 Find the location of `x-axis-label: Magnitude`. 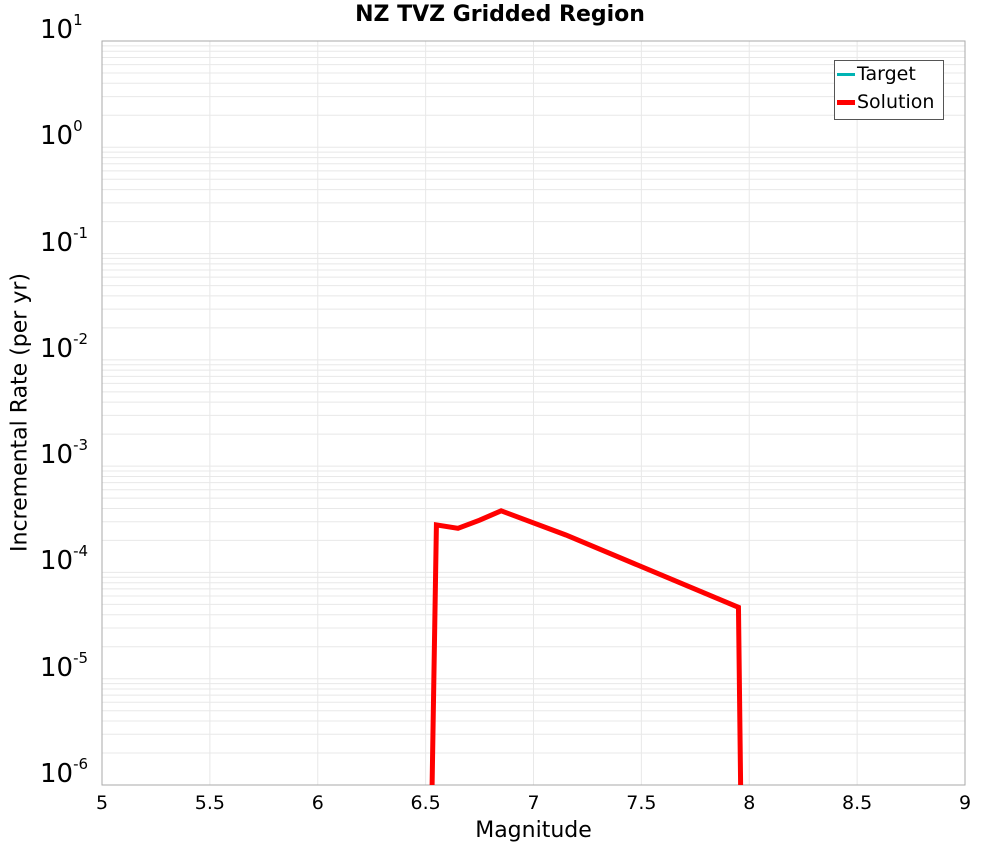

x-axis-label: Magnitude is located at coordinates (533, 830).